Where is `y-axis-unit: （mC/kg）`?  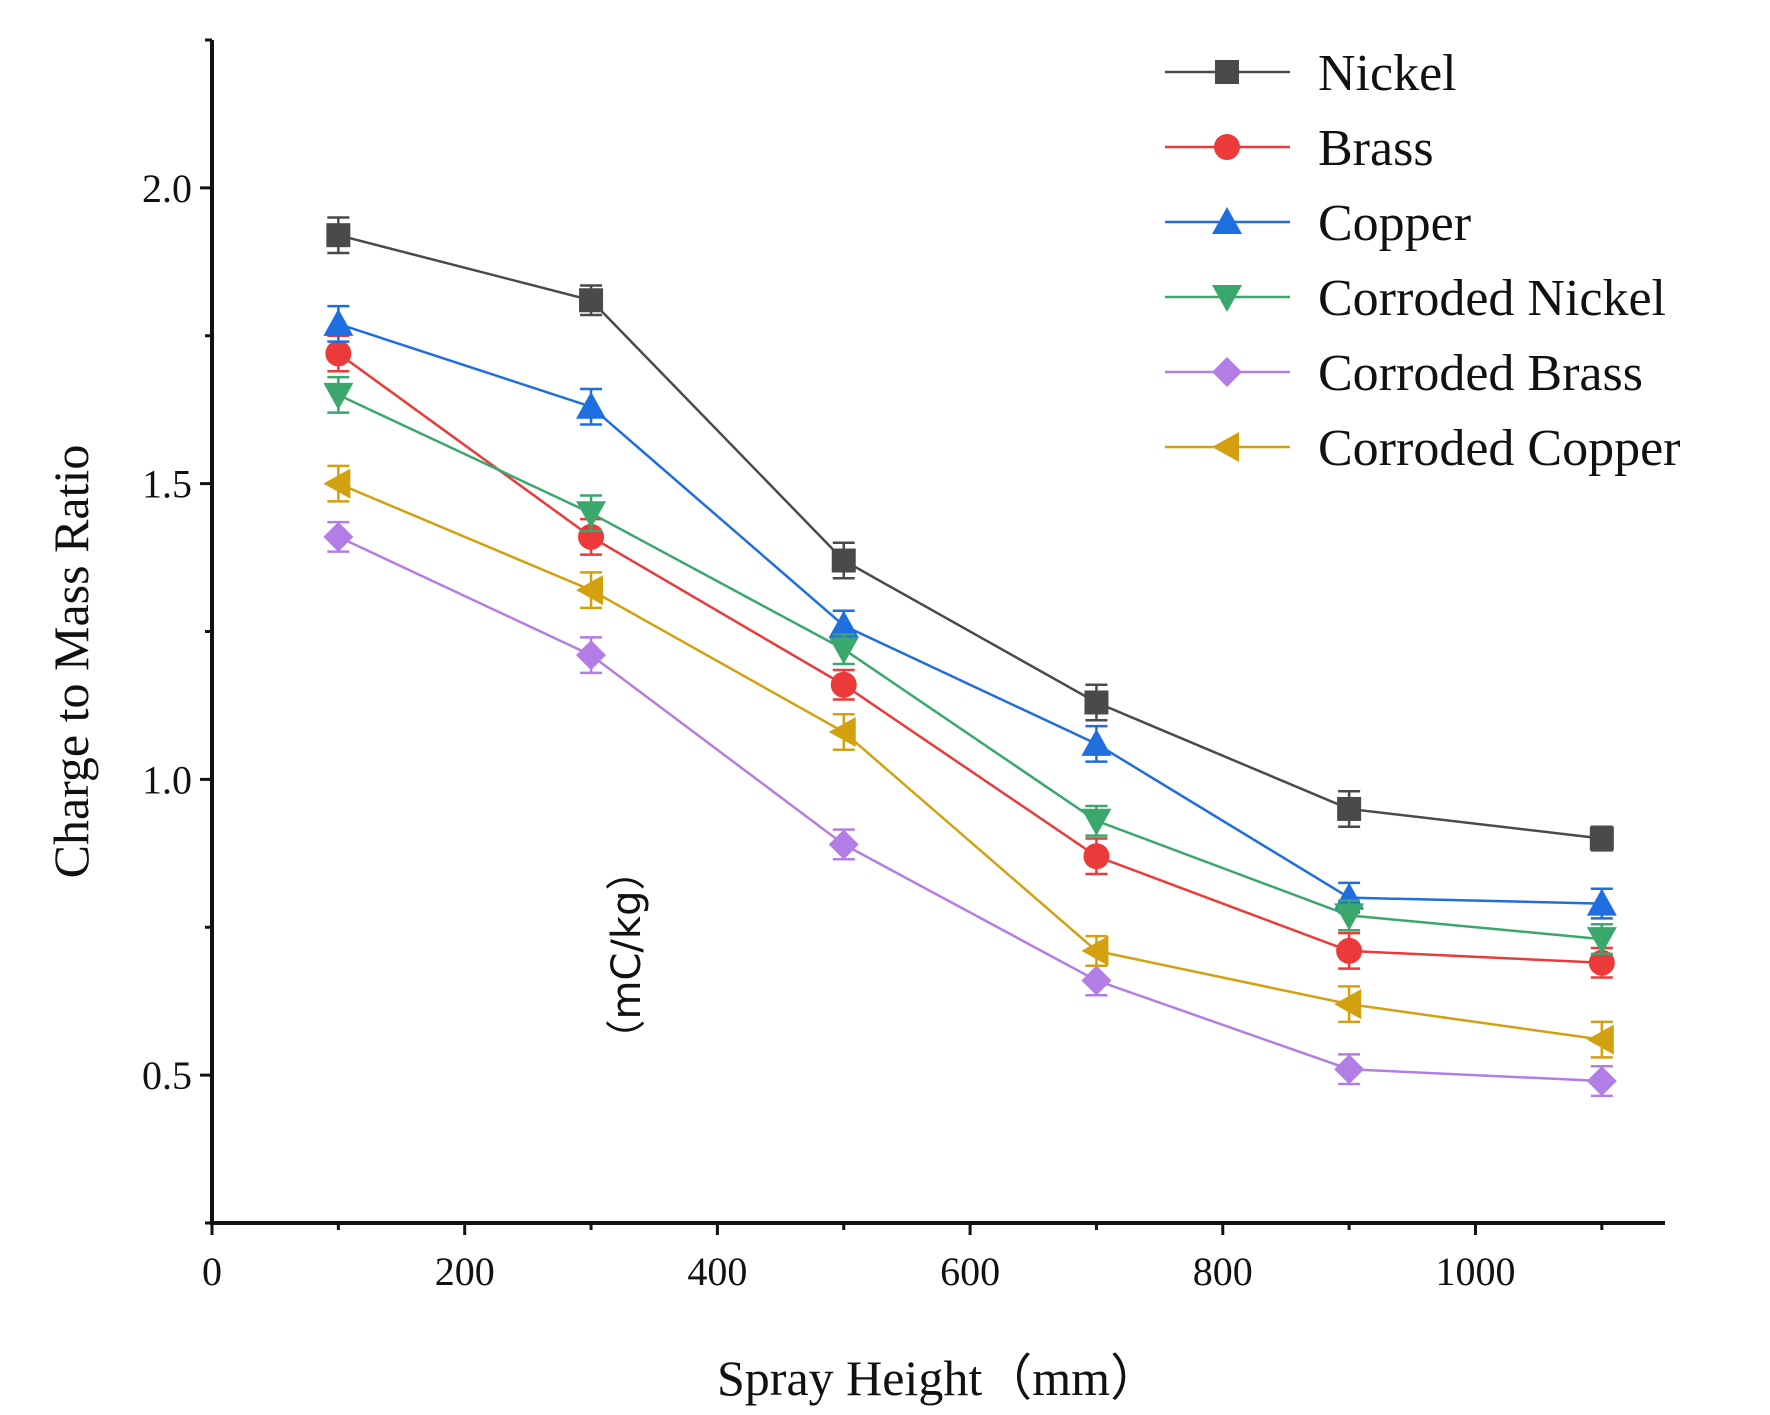 y-axis-unit: （mC/kg） is located at coordinates (627, 955).